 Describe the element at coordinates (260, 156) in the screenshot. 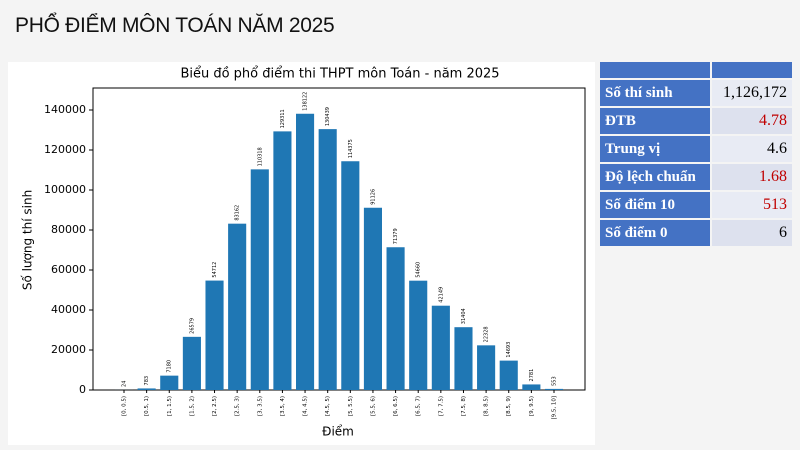

I see `value-label: 110318` at that location.